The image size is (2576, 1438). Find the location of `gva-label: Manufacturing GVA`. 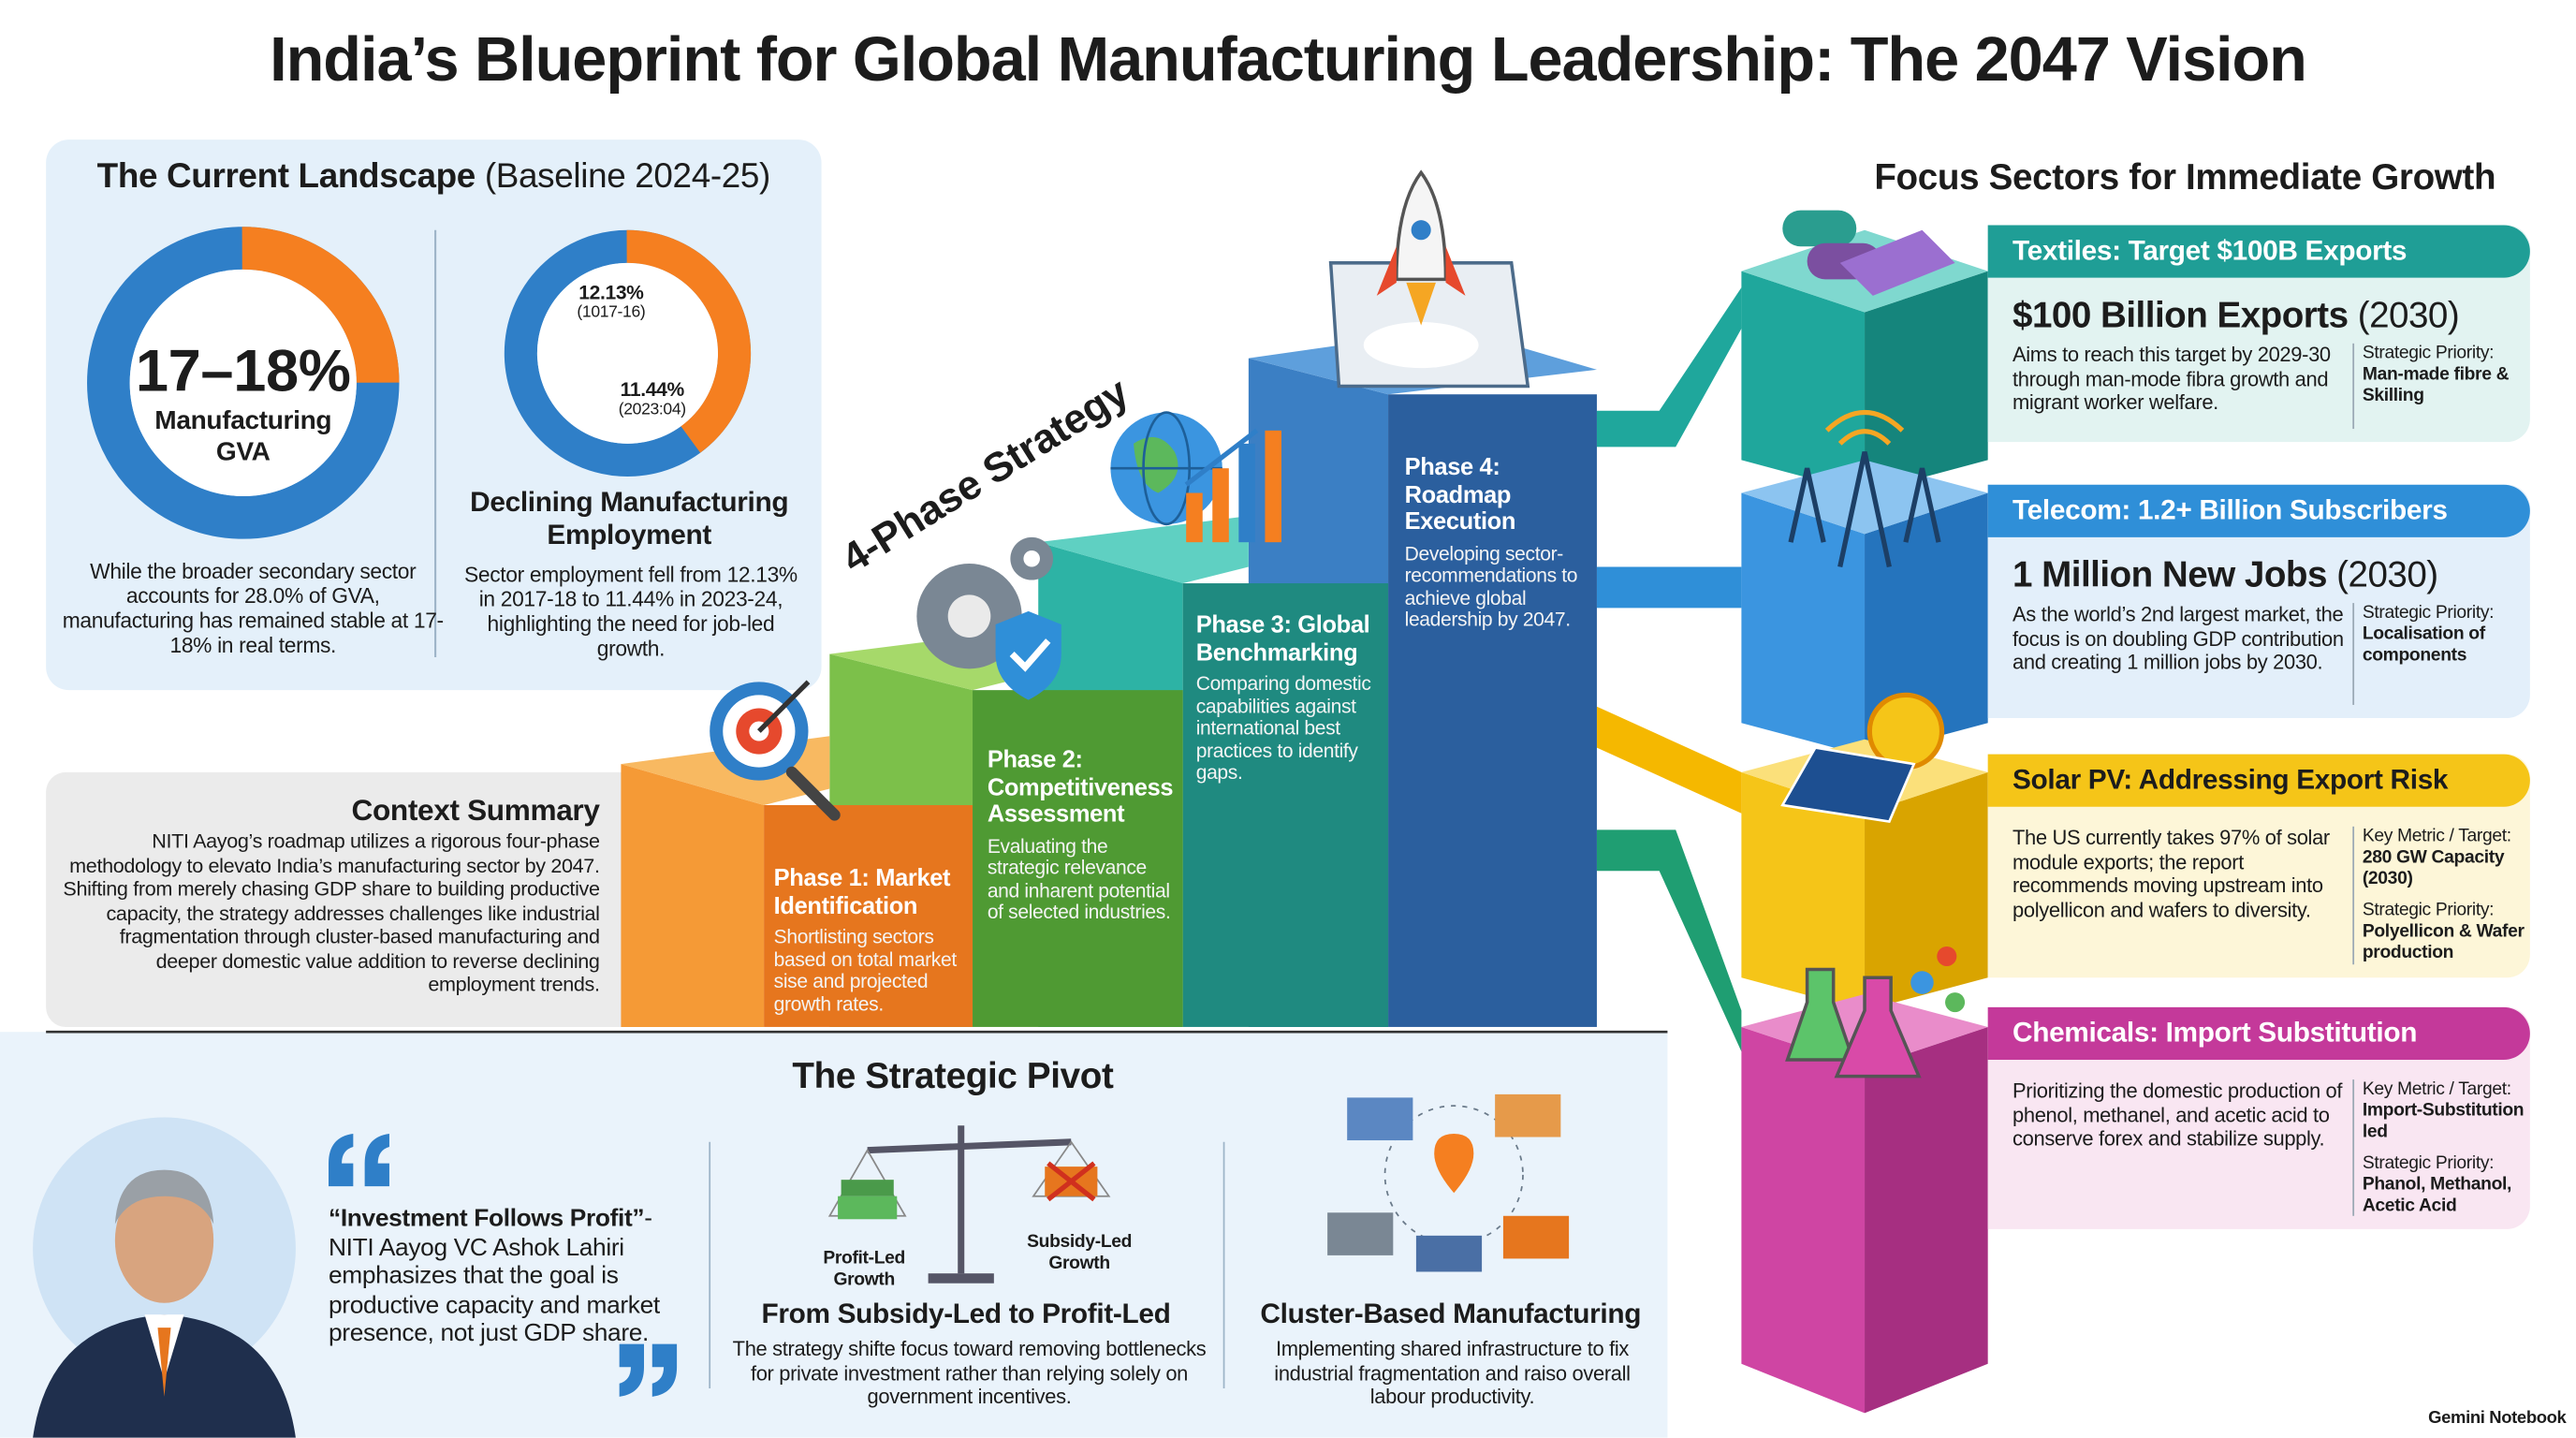

gva-label: Manufacturing GVA is located at coordinates (243, 437).